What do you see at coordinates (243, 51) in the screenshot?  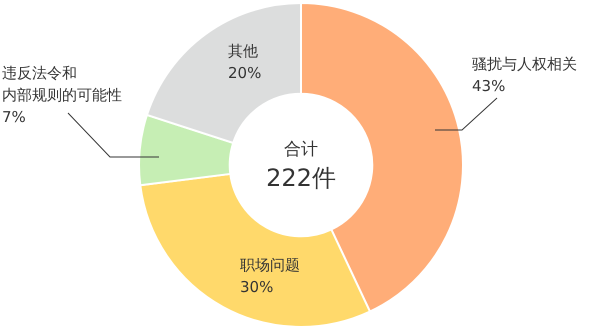 I see `slice-label: 其他` at bounding box center [243, 51].